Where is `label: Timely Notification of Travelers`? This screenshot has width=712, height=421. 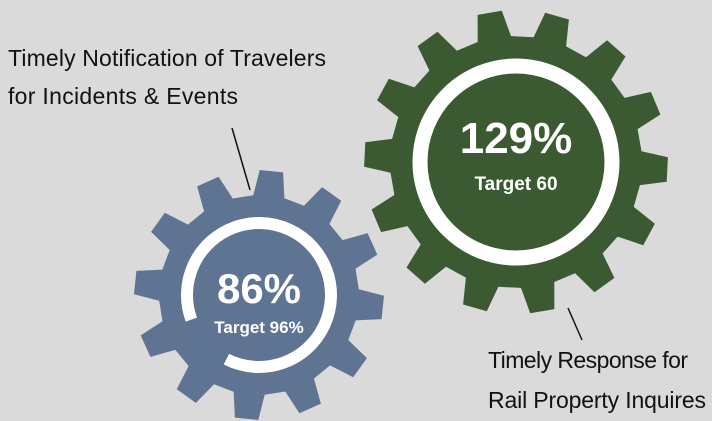 label: Timely Notification of Travelers is located at coordinates (167, 58).